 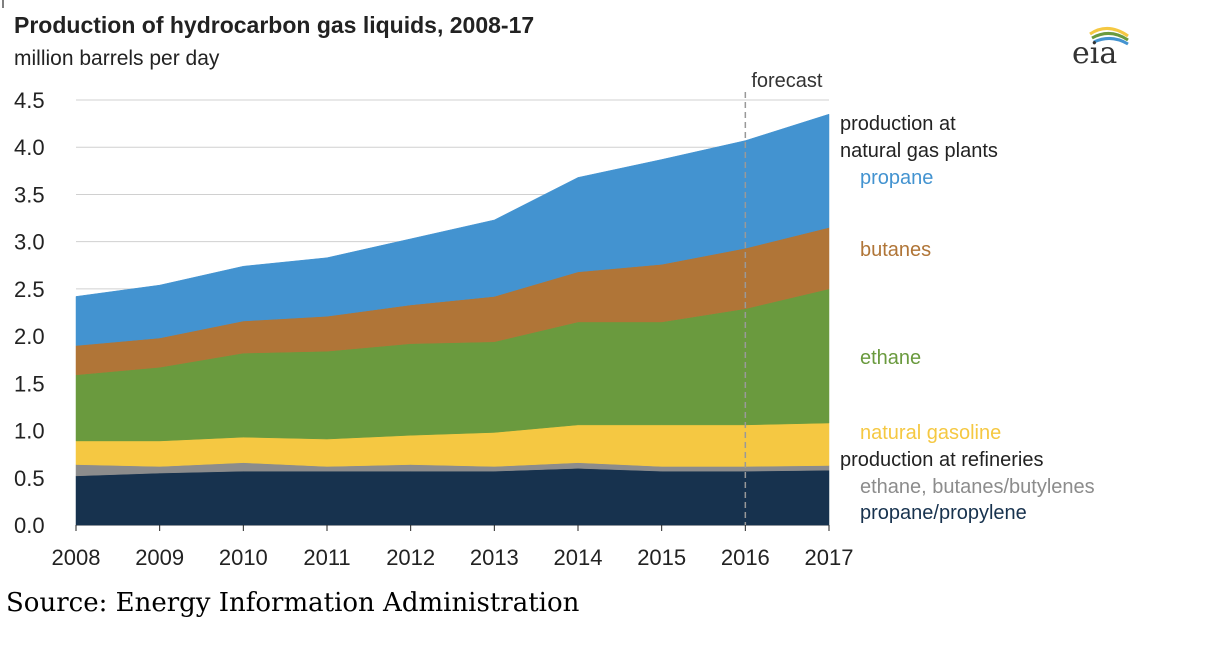 I want to click on y-axis-ticks: 0.0 0.5 1.0 1.5 2.0 2.5 3.0 3.5 4.0 4.5, so click(x=29, y=313).